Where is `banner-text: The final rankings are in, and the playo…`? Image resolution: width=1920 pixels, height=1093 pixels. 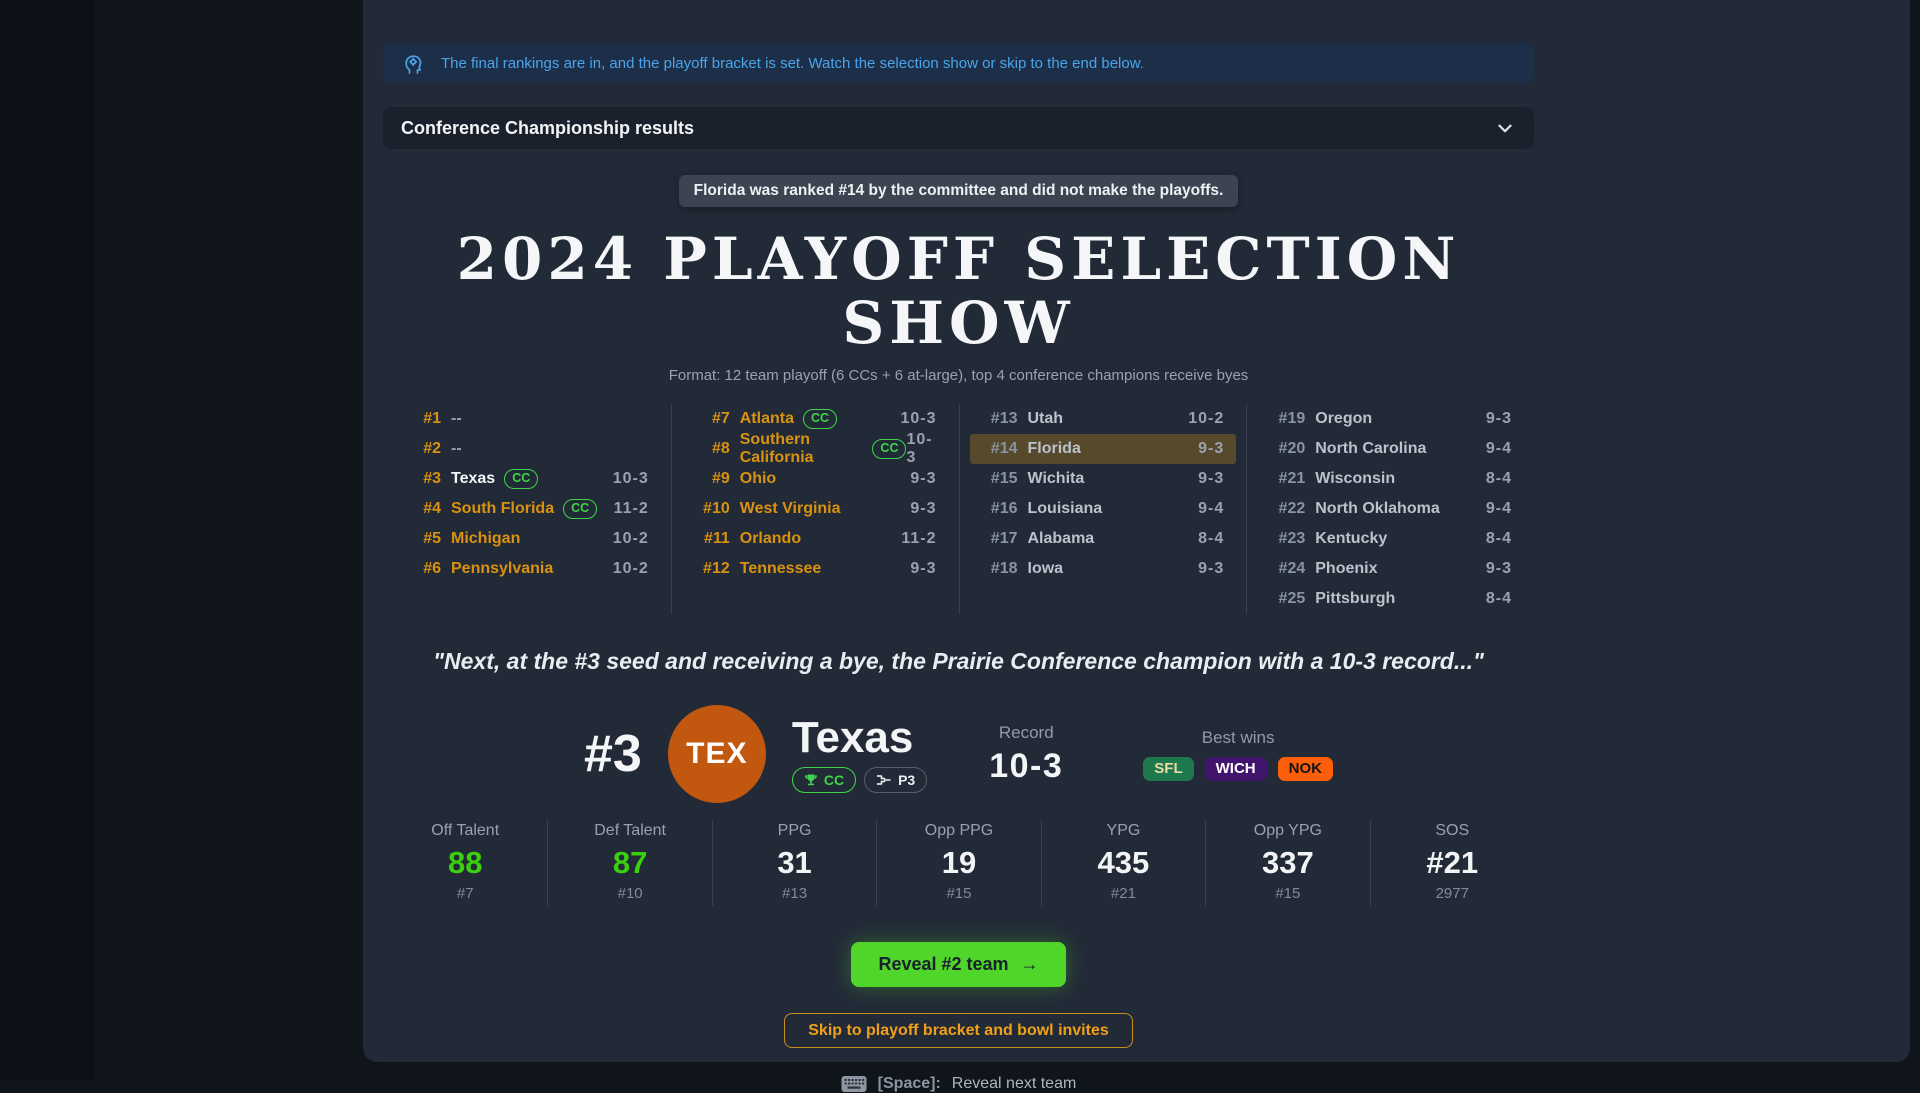 banner-text: The final rankings are in, and the playo… is located at coordinates (792, 63).